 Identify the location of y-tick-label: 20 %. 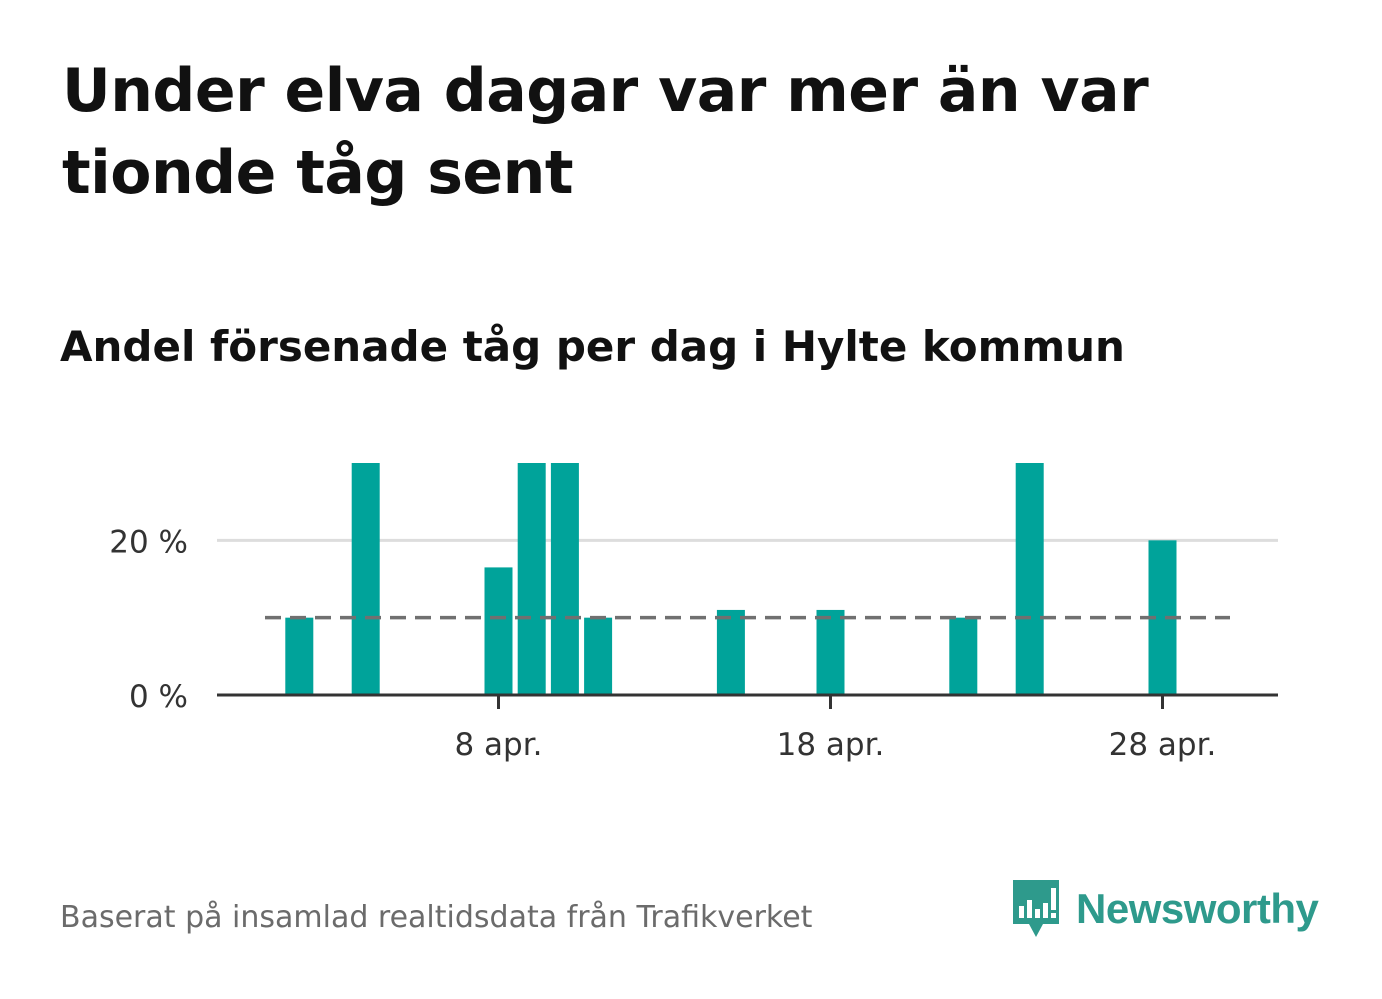
(148, 542).